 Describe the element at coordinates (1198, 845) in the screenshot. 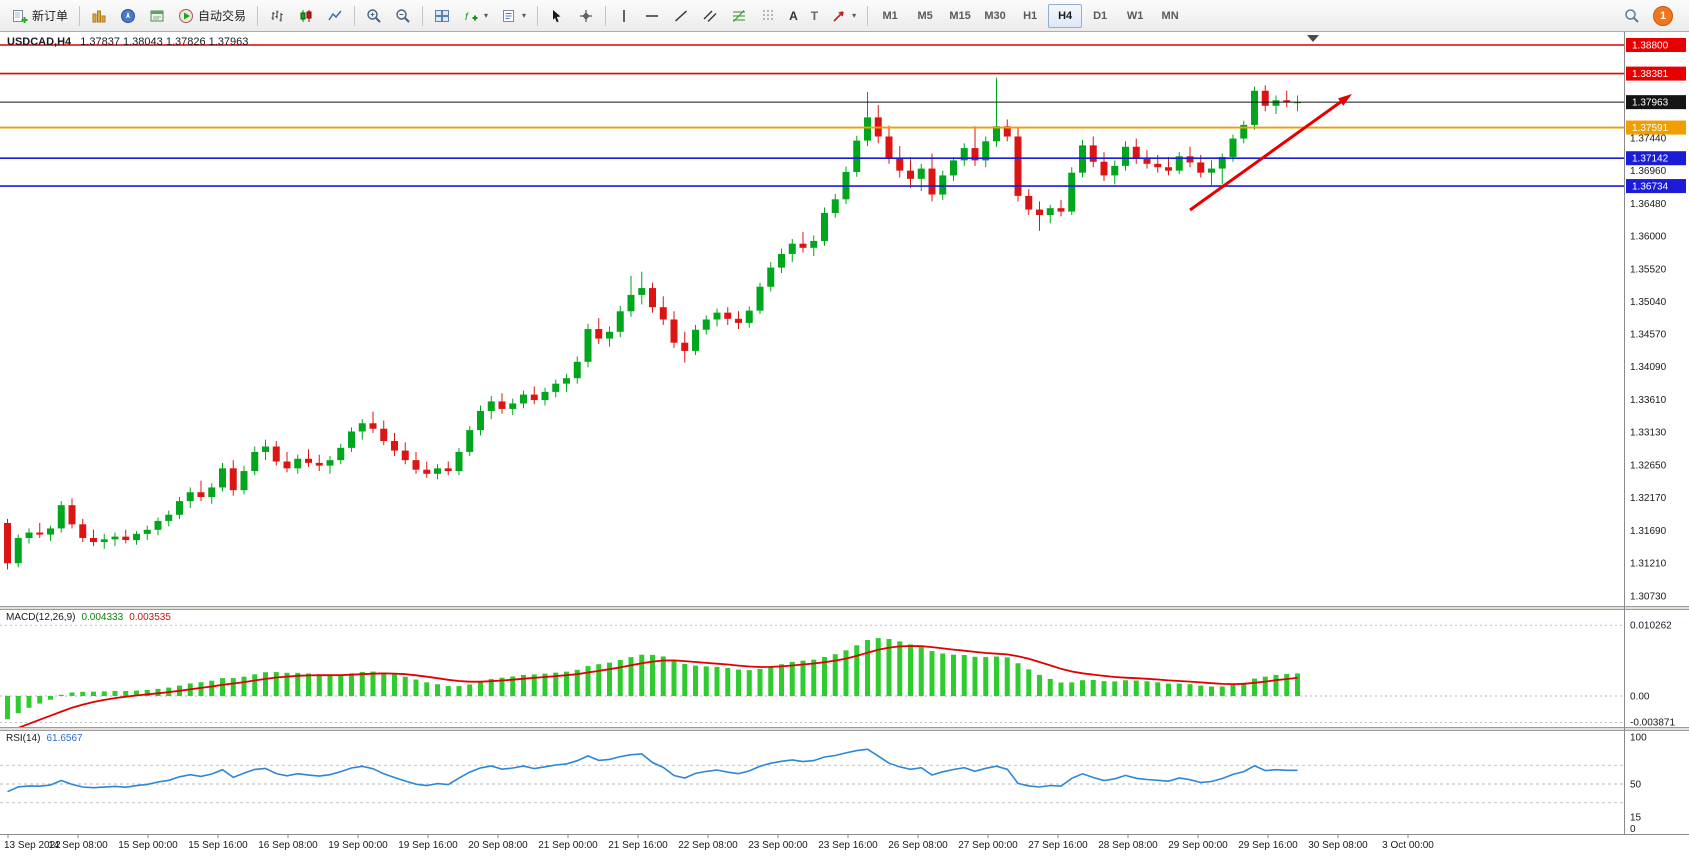

I see `time-label: 29 Sep 00:00` at that location.